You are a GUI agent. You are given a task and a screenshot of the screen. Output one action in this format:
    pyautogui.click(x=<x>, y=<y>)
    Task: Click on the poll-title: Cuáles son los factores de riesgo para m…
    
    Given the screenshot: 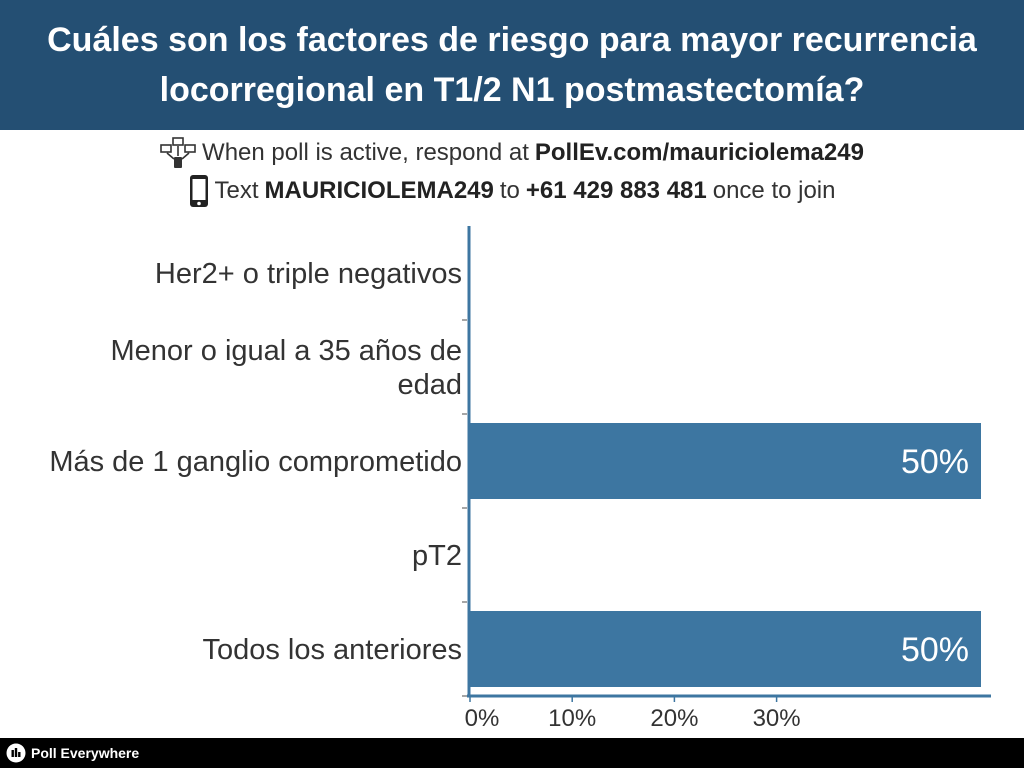 What is the action you would take?
    pyautogui.click(x=512, y=65)
    